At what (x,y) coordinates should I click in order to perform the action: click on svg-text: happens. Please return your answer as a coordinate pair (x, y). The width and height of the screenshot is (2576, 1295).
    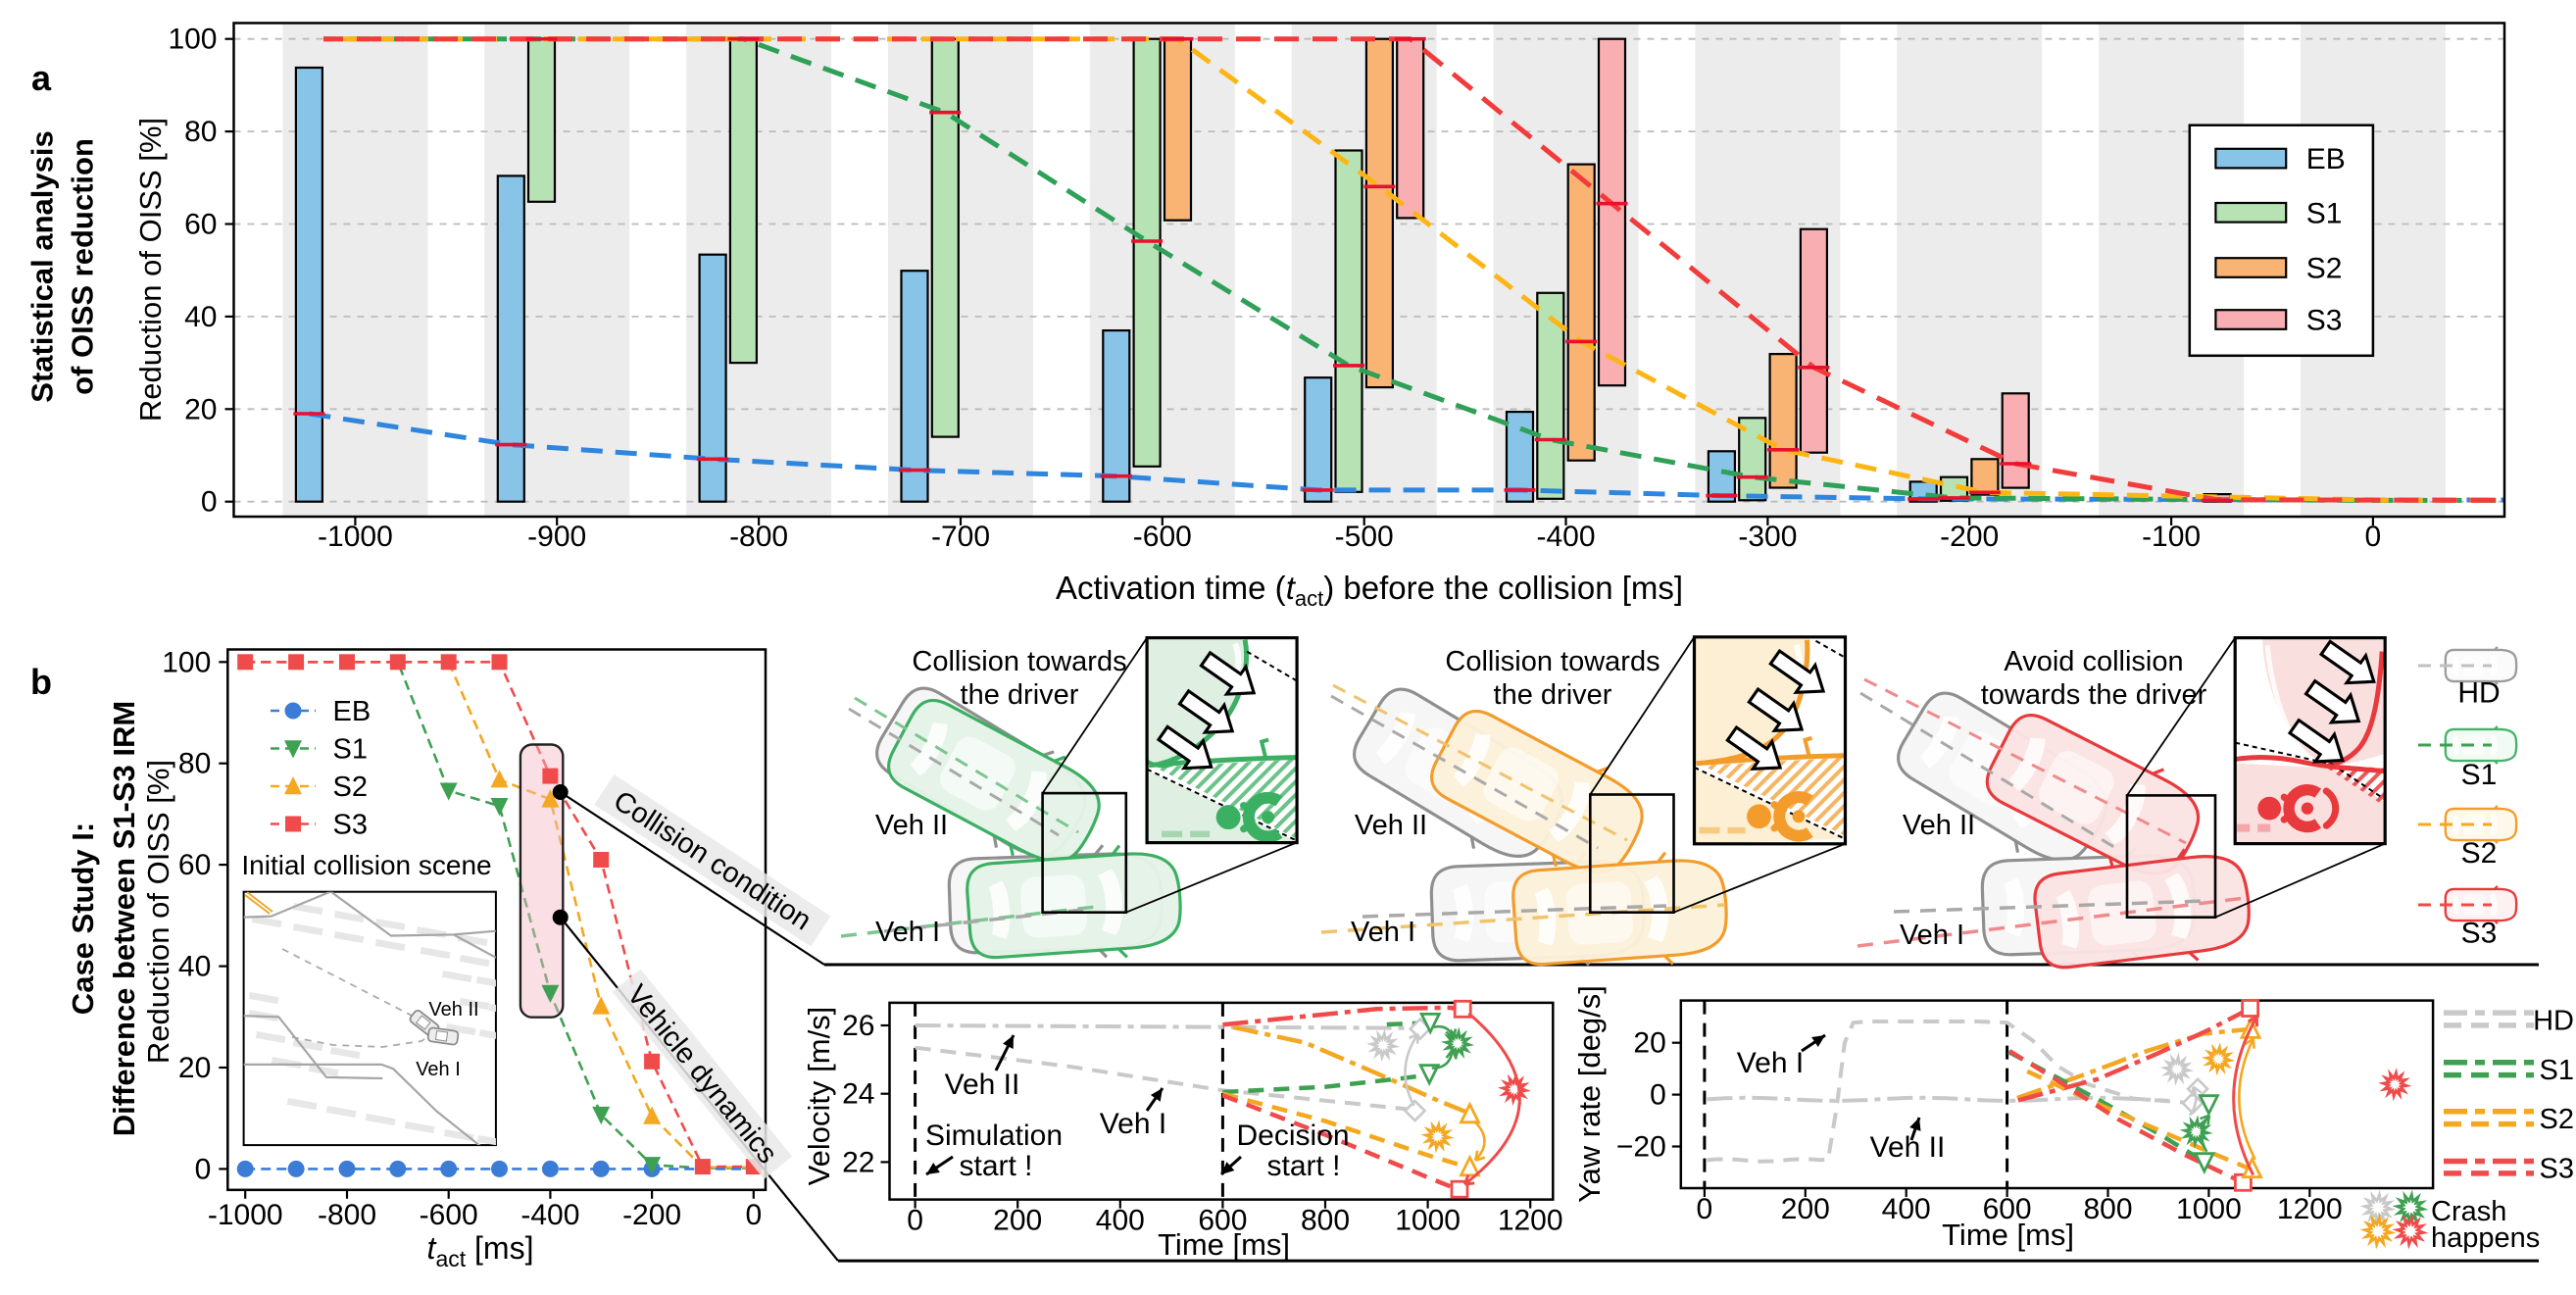
    Looking at the image, I should click on (2485, 1238).